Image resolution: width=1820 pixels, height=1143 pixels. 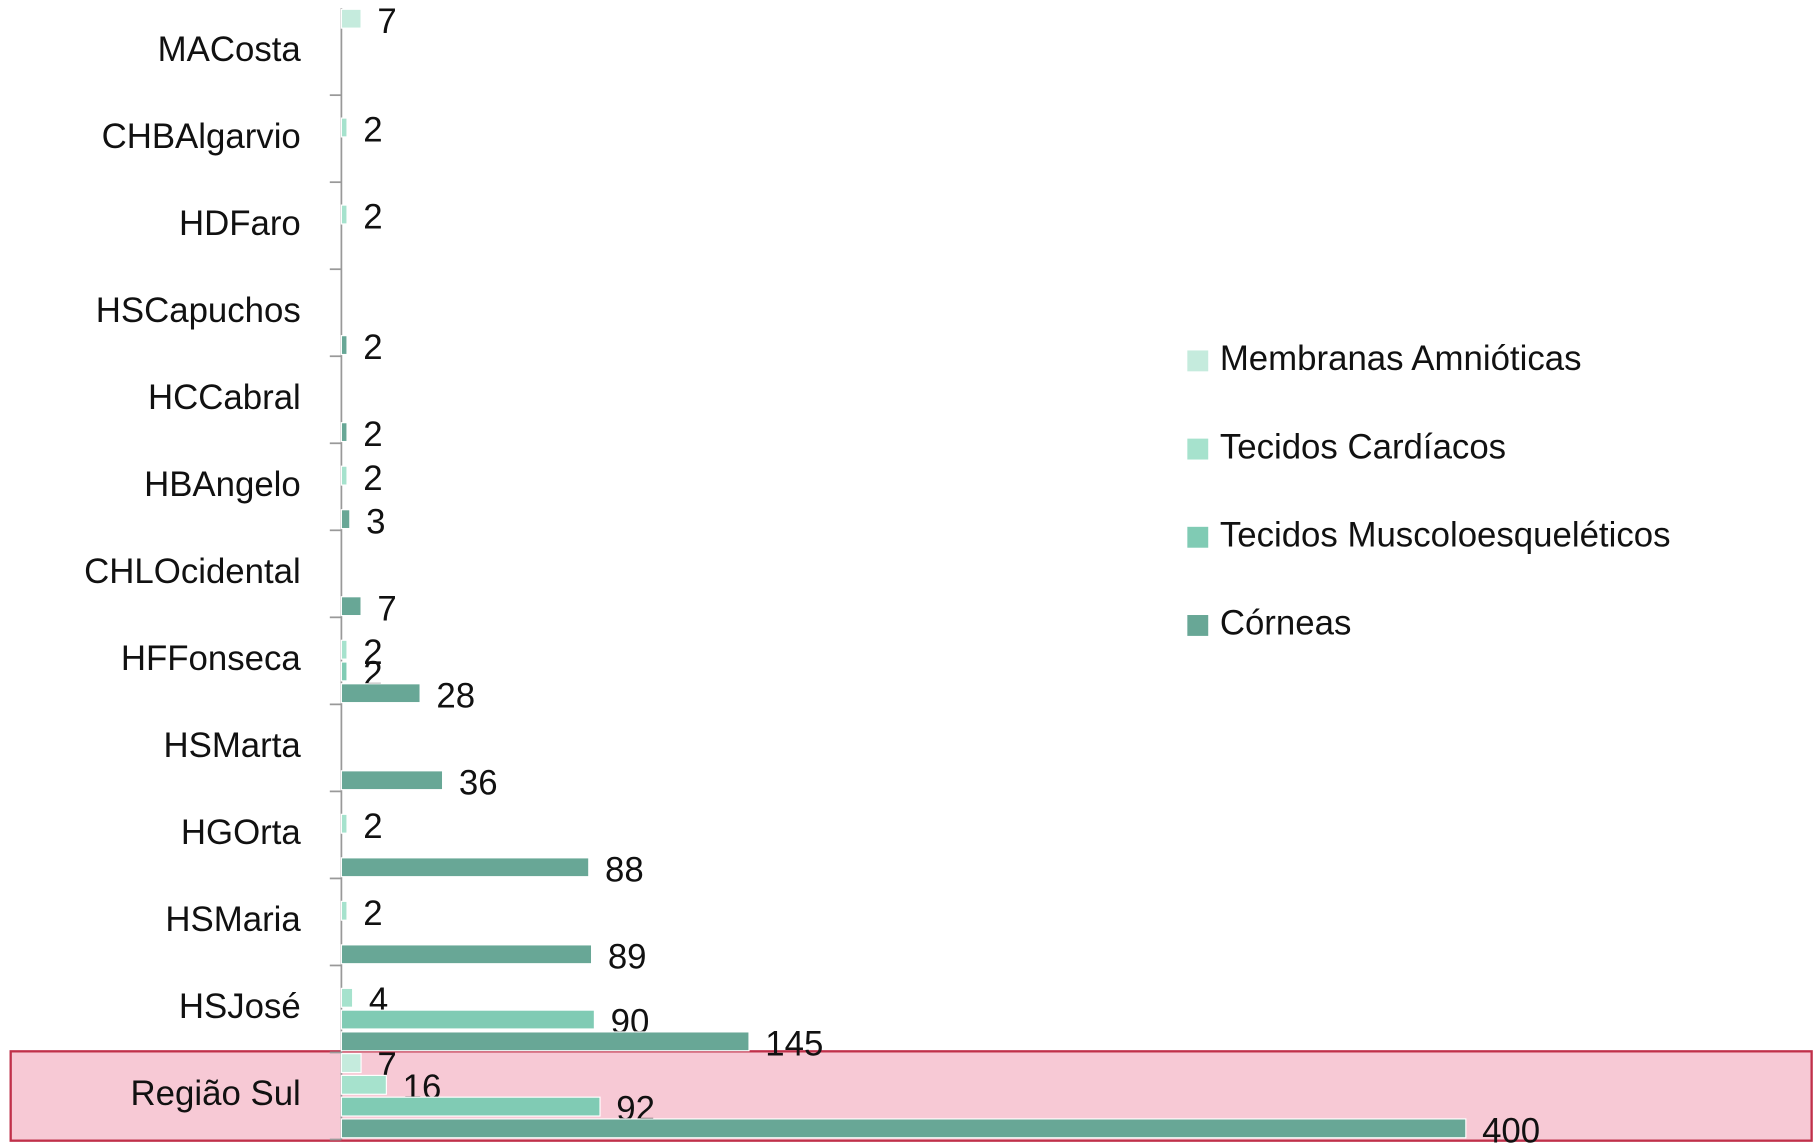 What do you see at coordinates (216, 1093) in the screenshot?
I see `category-label: Região Sul` at bounding box center [216, 1093].